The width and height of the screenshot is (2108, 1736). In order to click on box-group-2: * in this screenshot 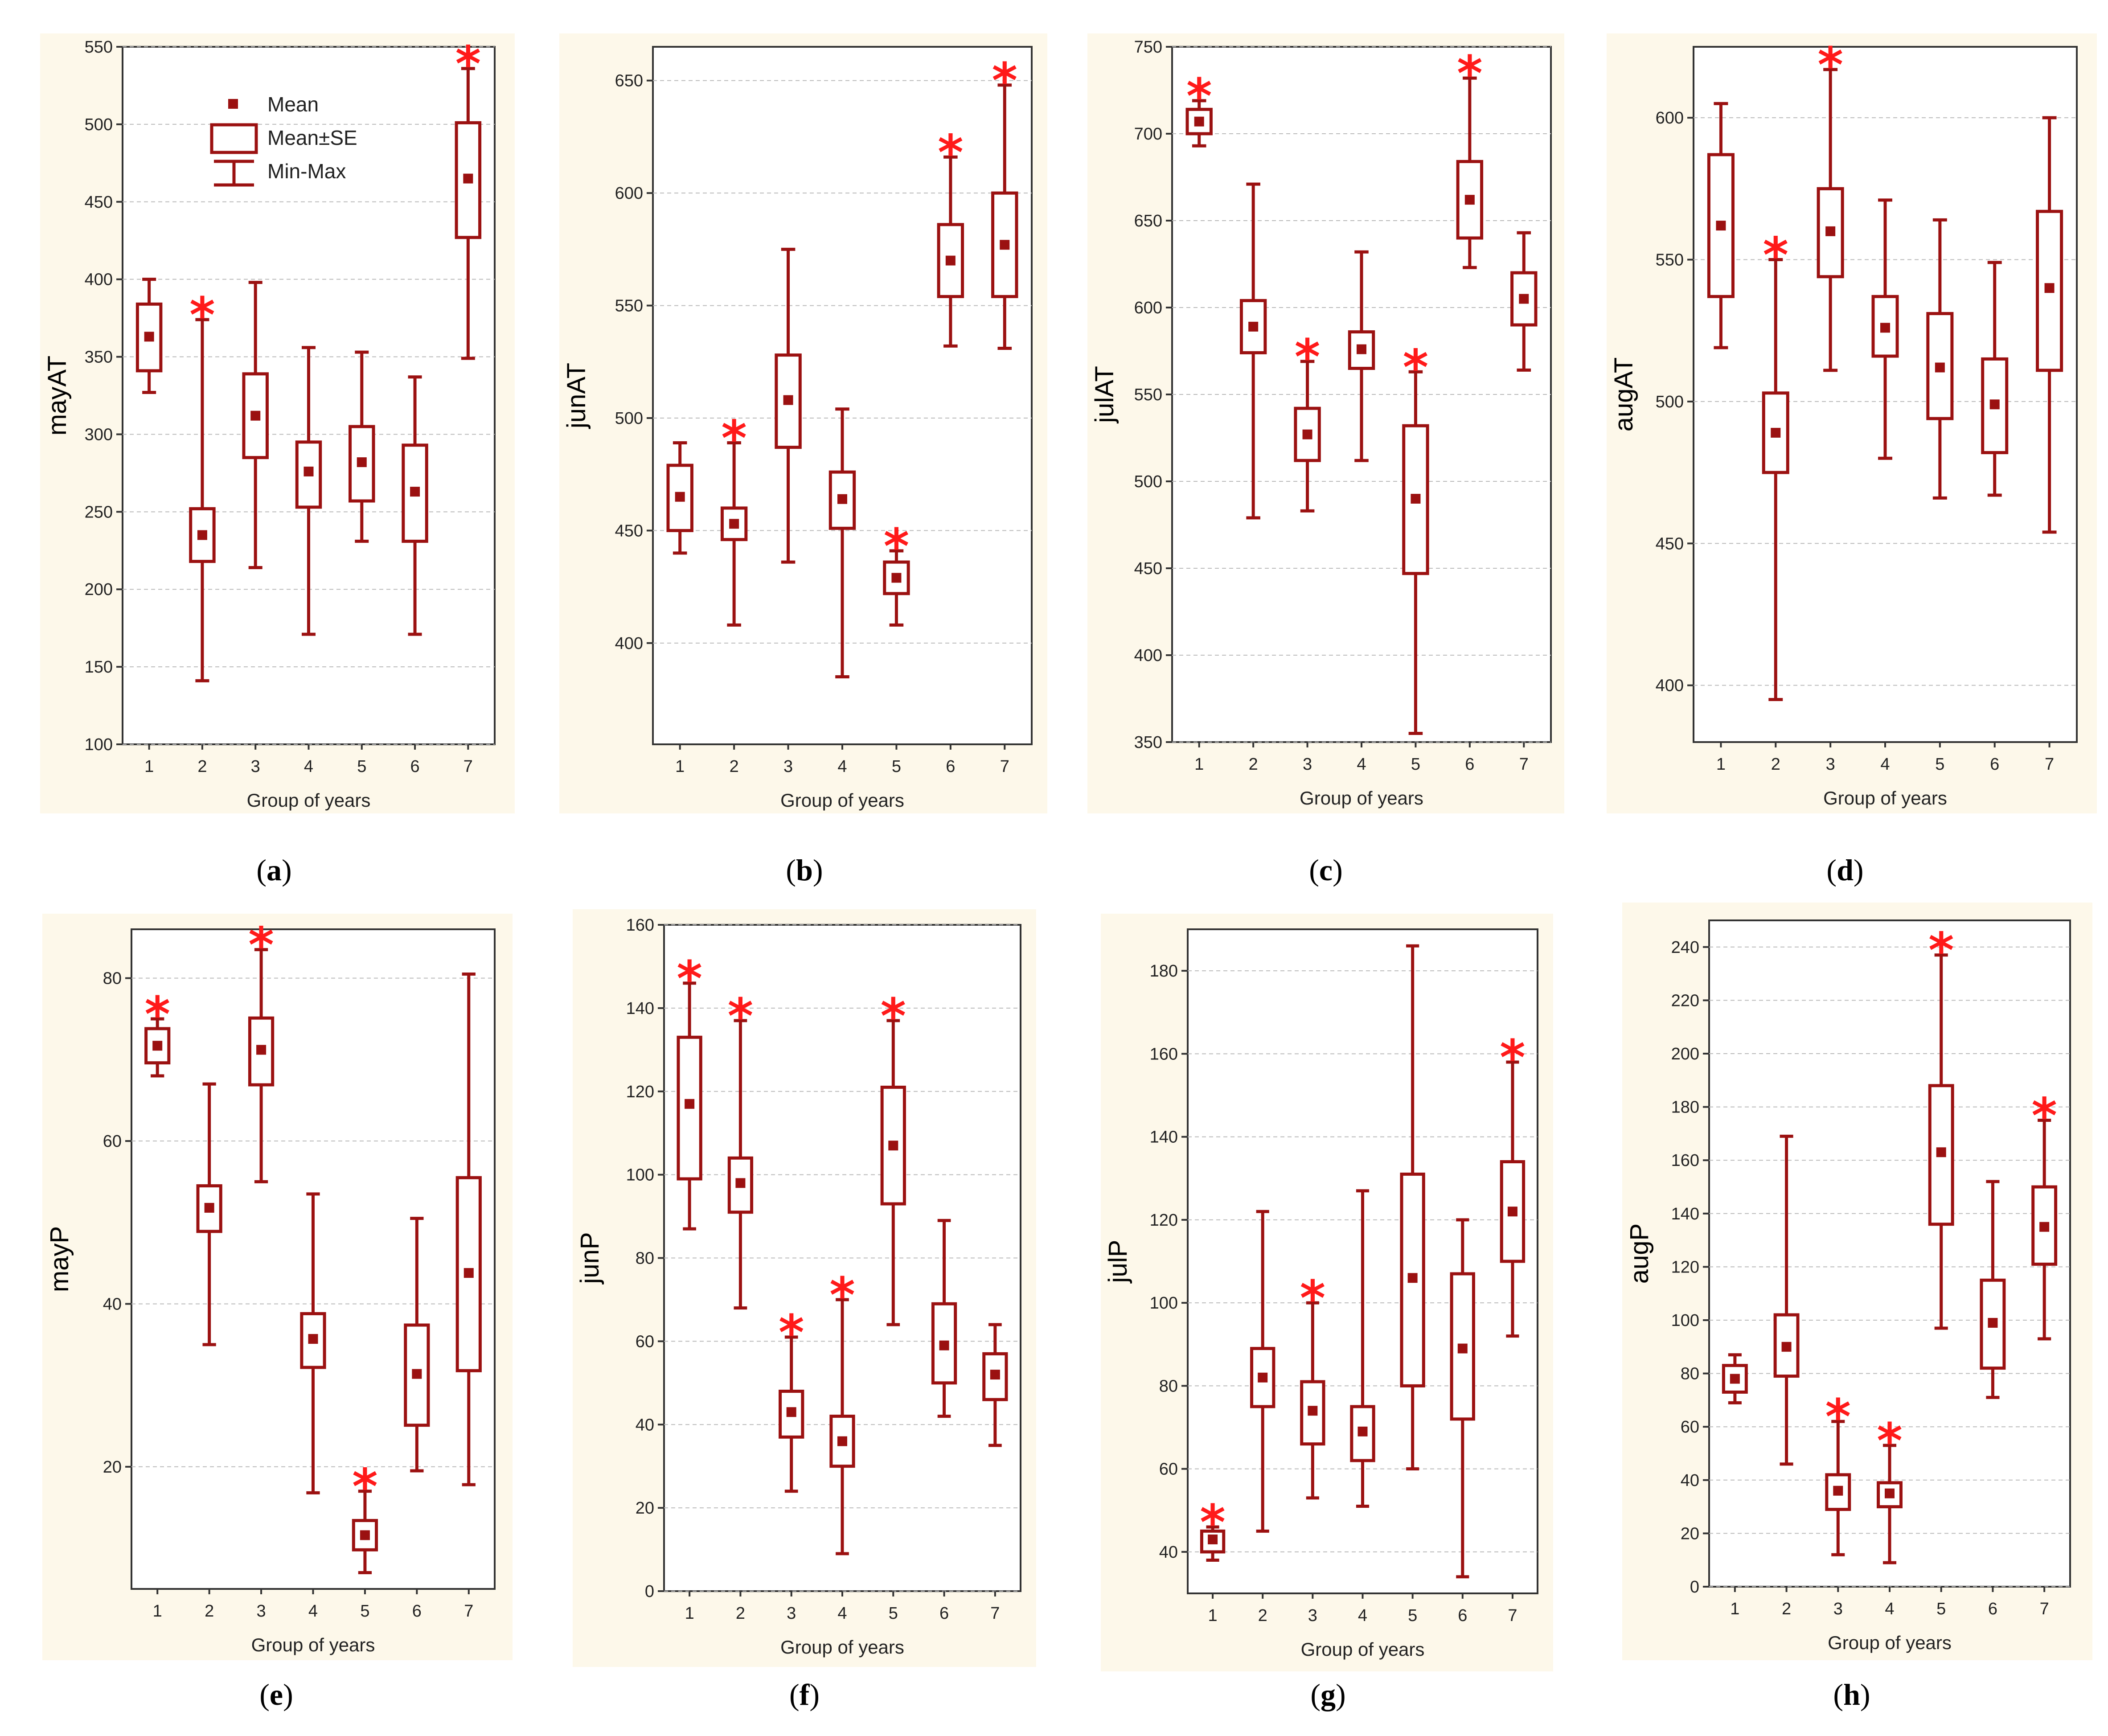, I will do `click(202, 485)`.